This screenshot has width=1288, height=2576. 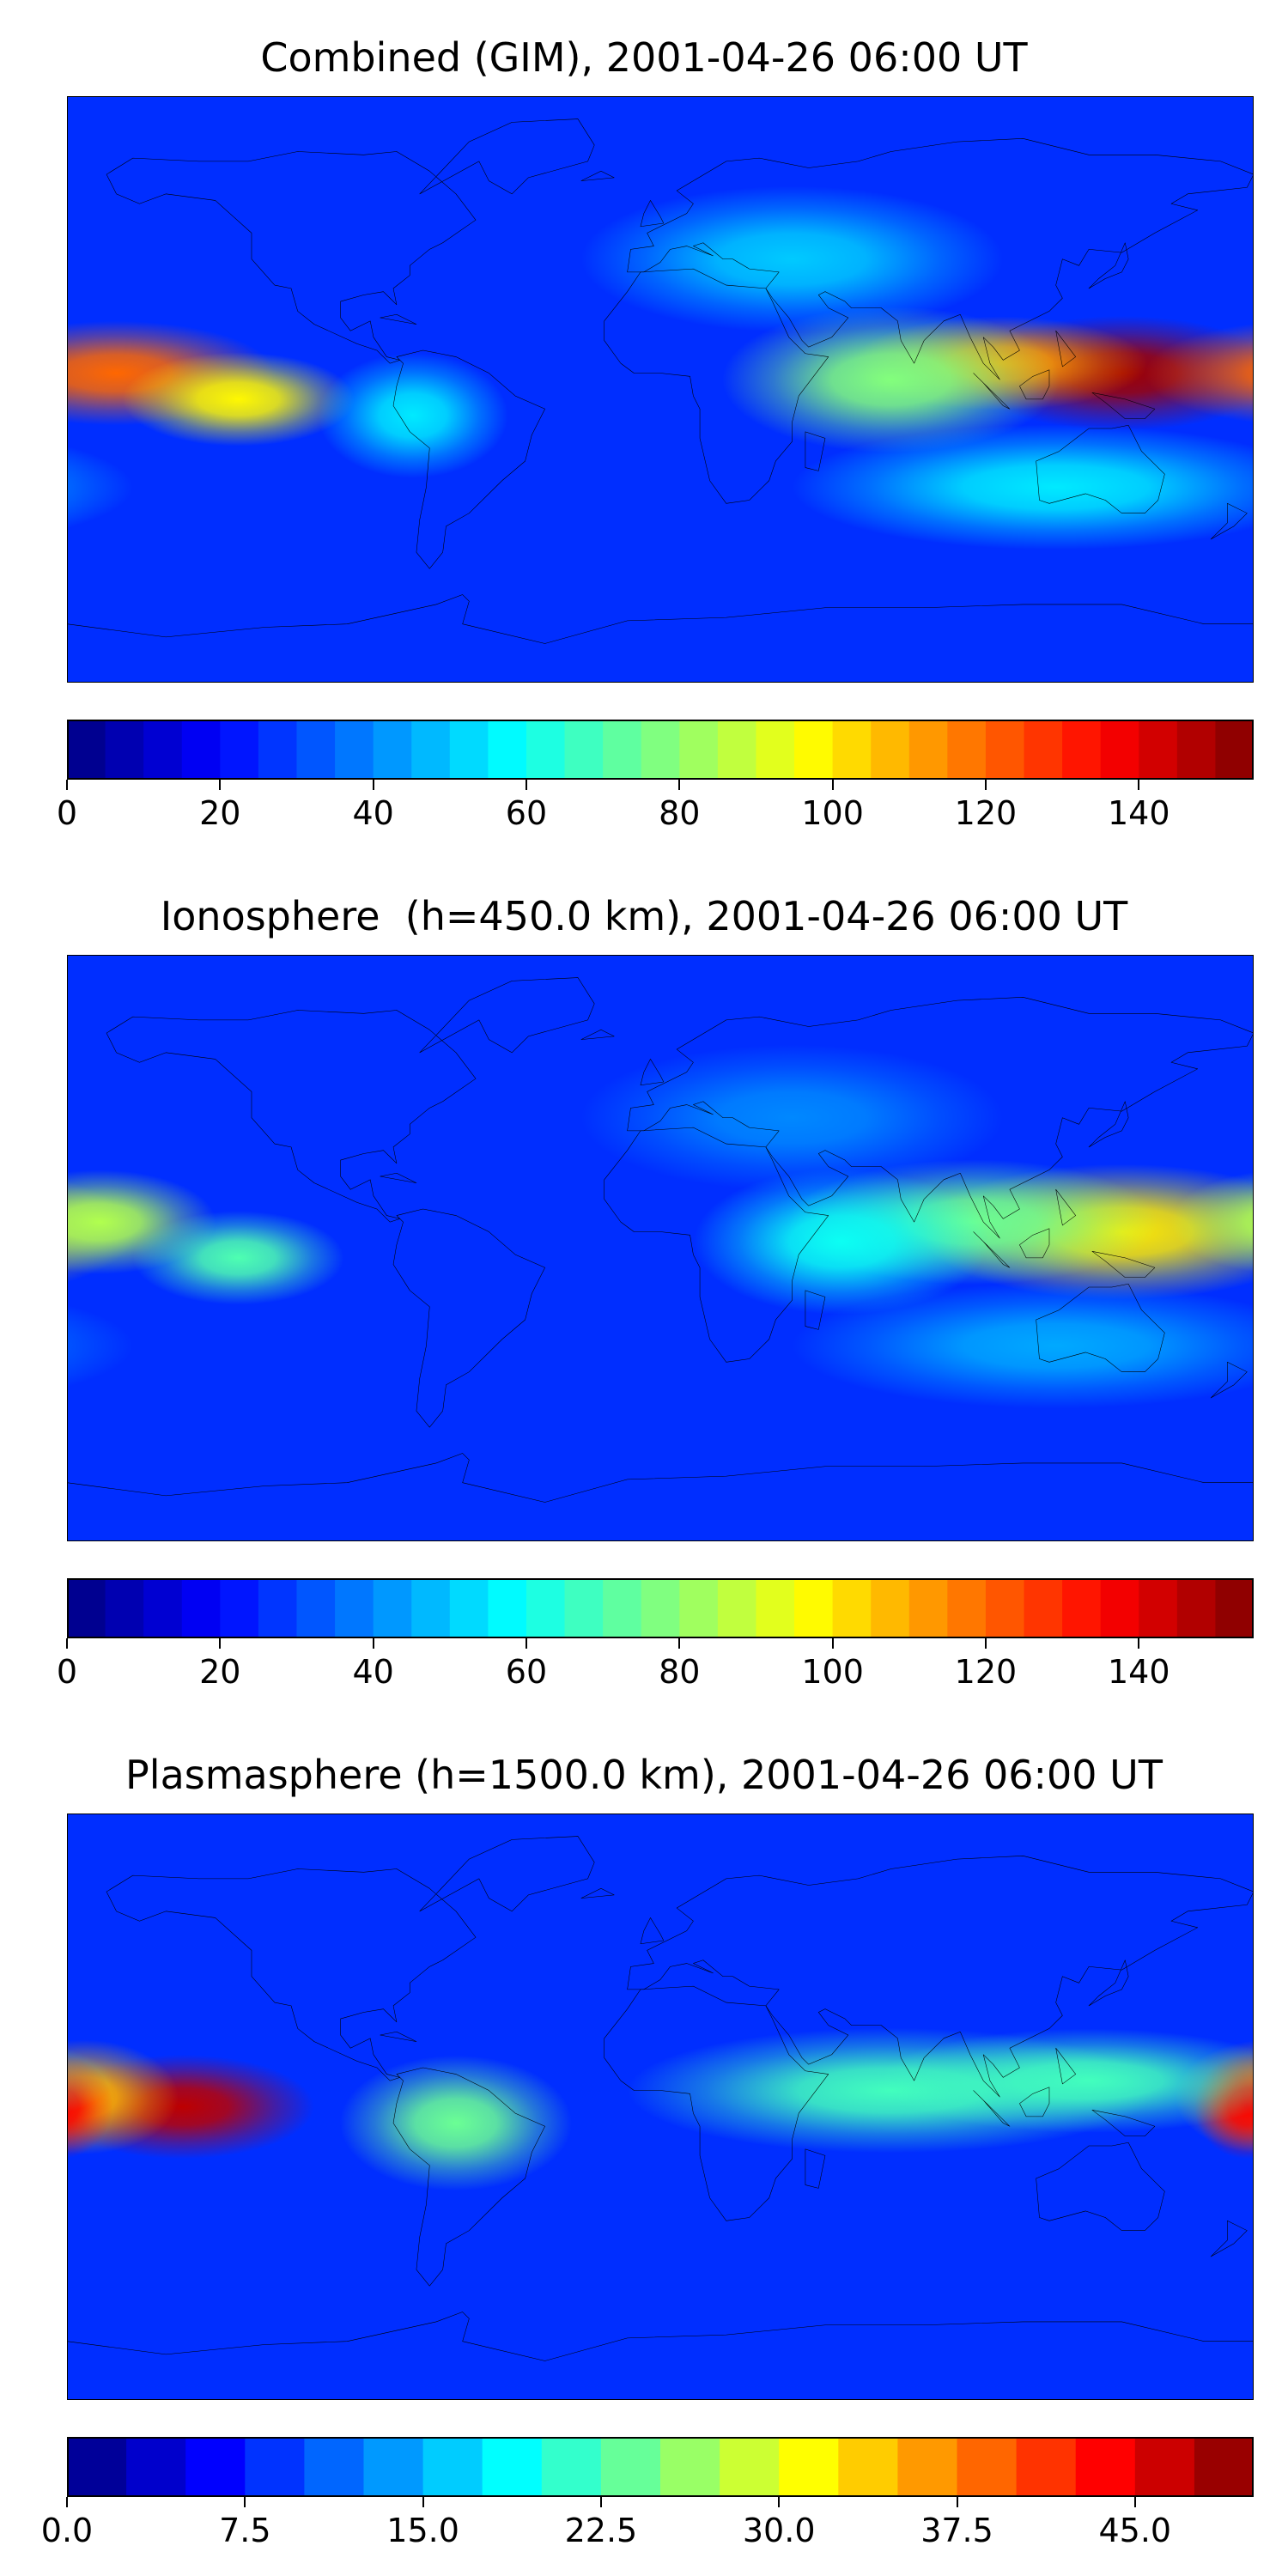 I want to click on colorbar-tick-label: 140, so click(x=1138, y=1672).